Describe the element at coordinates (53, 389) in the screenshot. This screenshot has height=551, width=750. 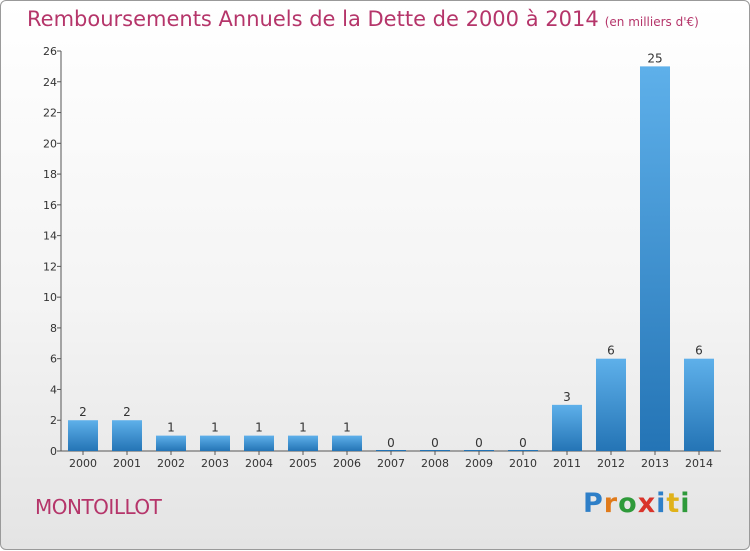
I see `y-tick-label: 4` at that location.